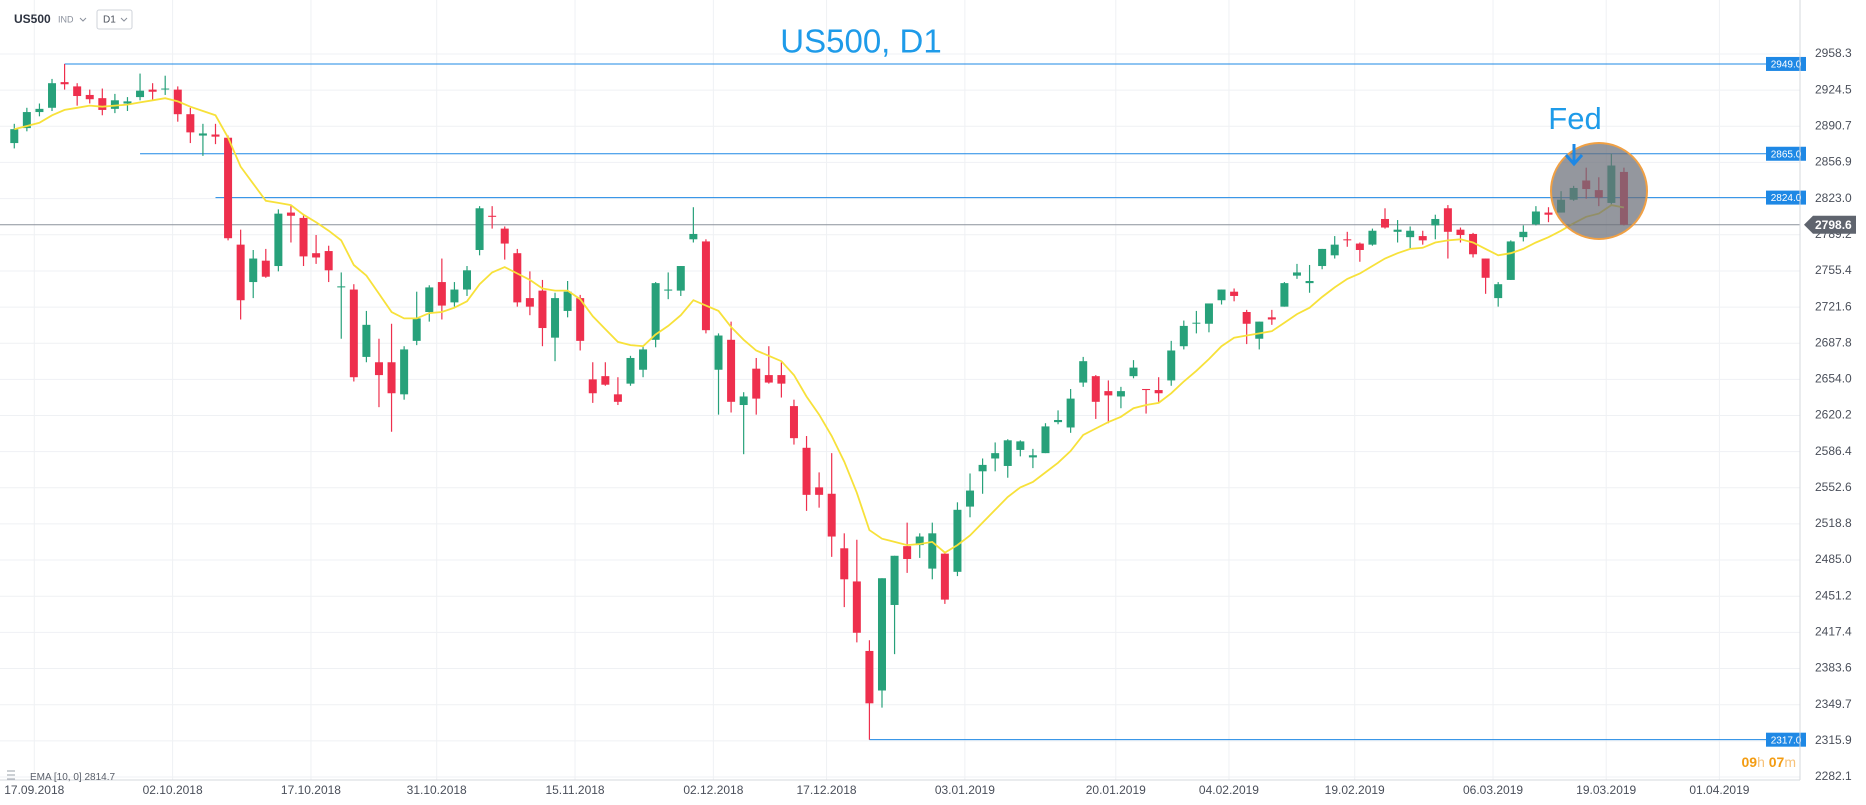 Image resolution: width=1866 pixels, height=805 pixels. What do you see at coordinates (713, 790) in the screenshot?
I see `x-tick-label: 02.12.2018` at bounding box center [713, 790].